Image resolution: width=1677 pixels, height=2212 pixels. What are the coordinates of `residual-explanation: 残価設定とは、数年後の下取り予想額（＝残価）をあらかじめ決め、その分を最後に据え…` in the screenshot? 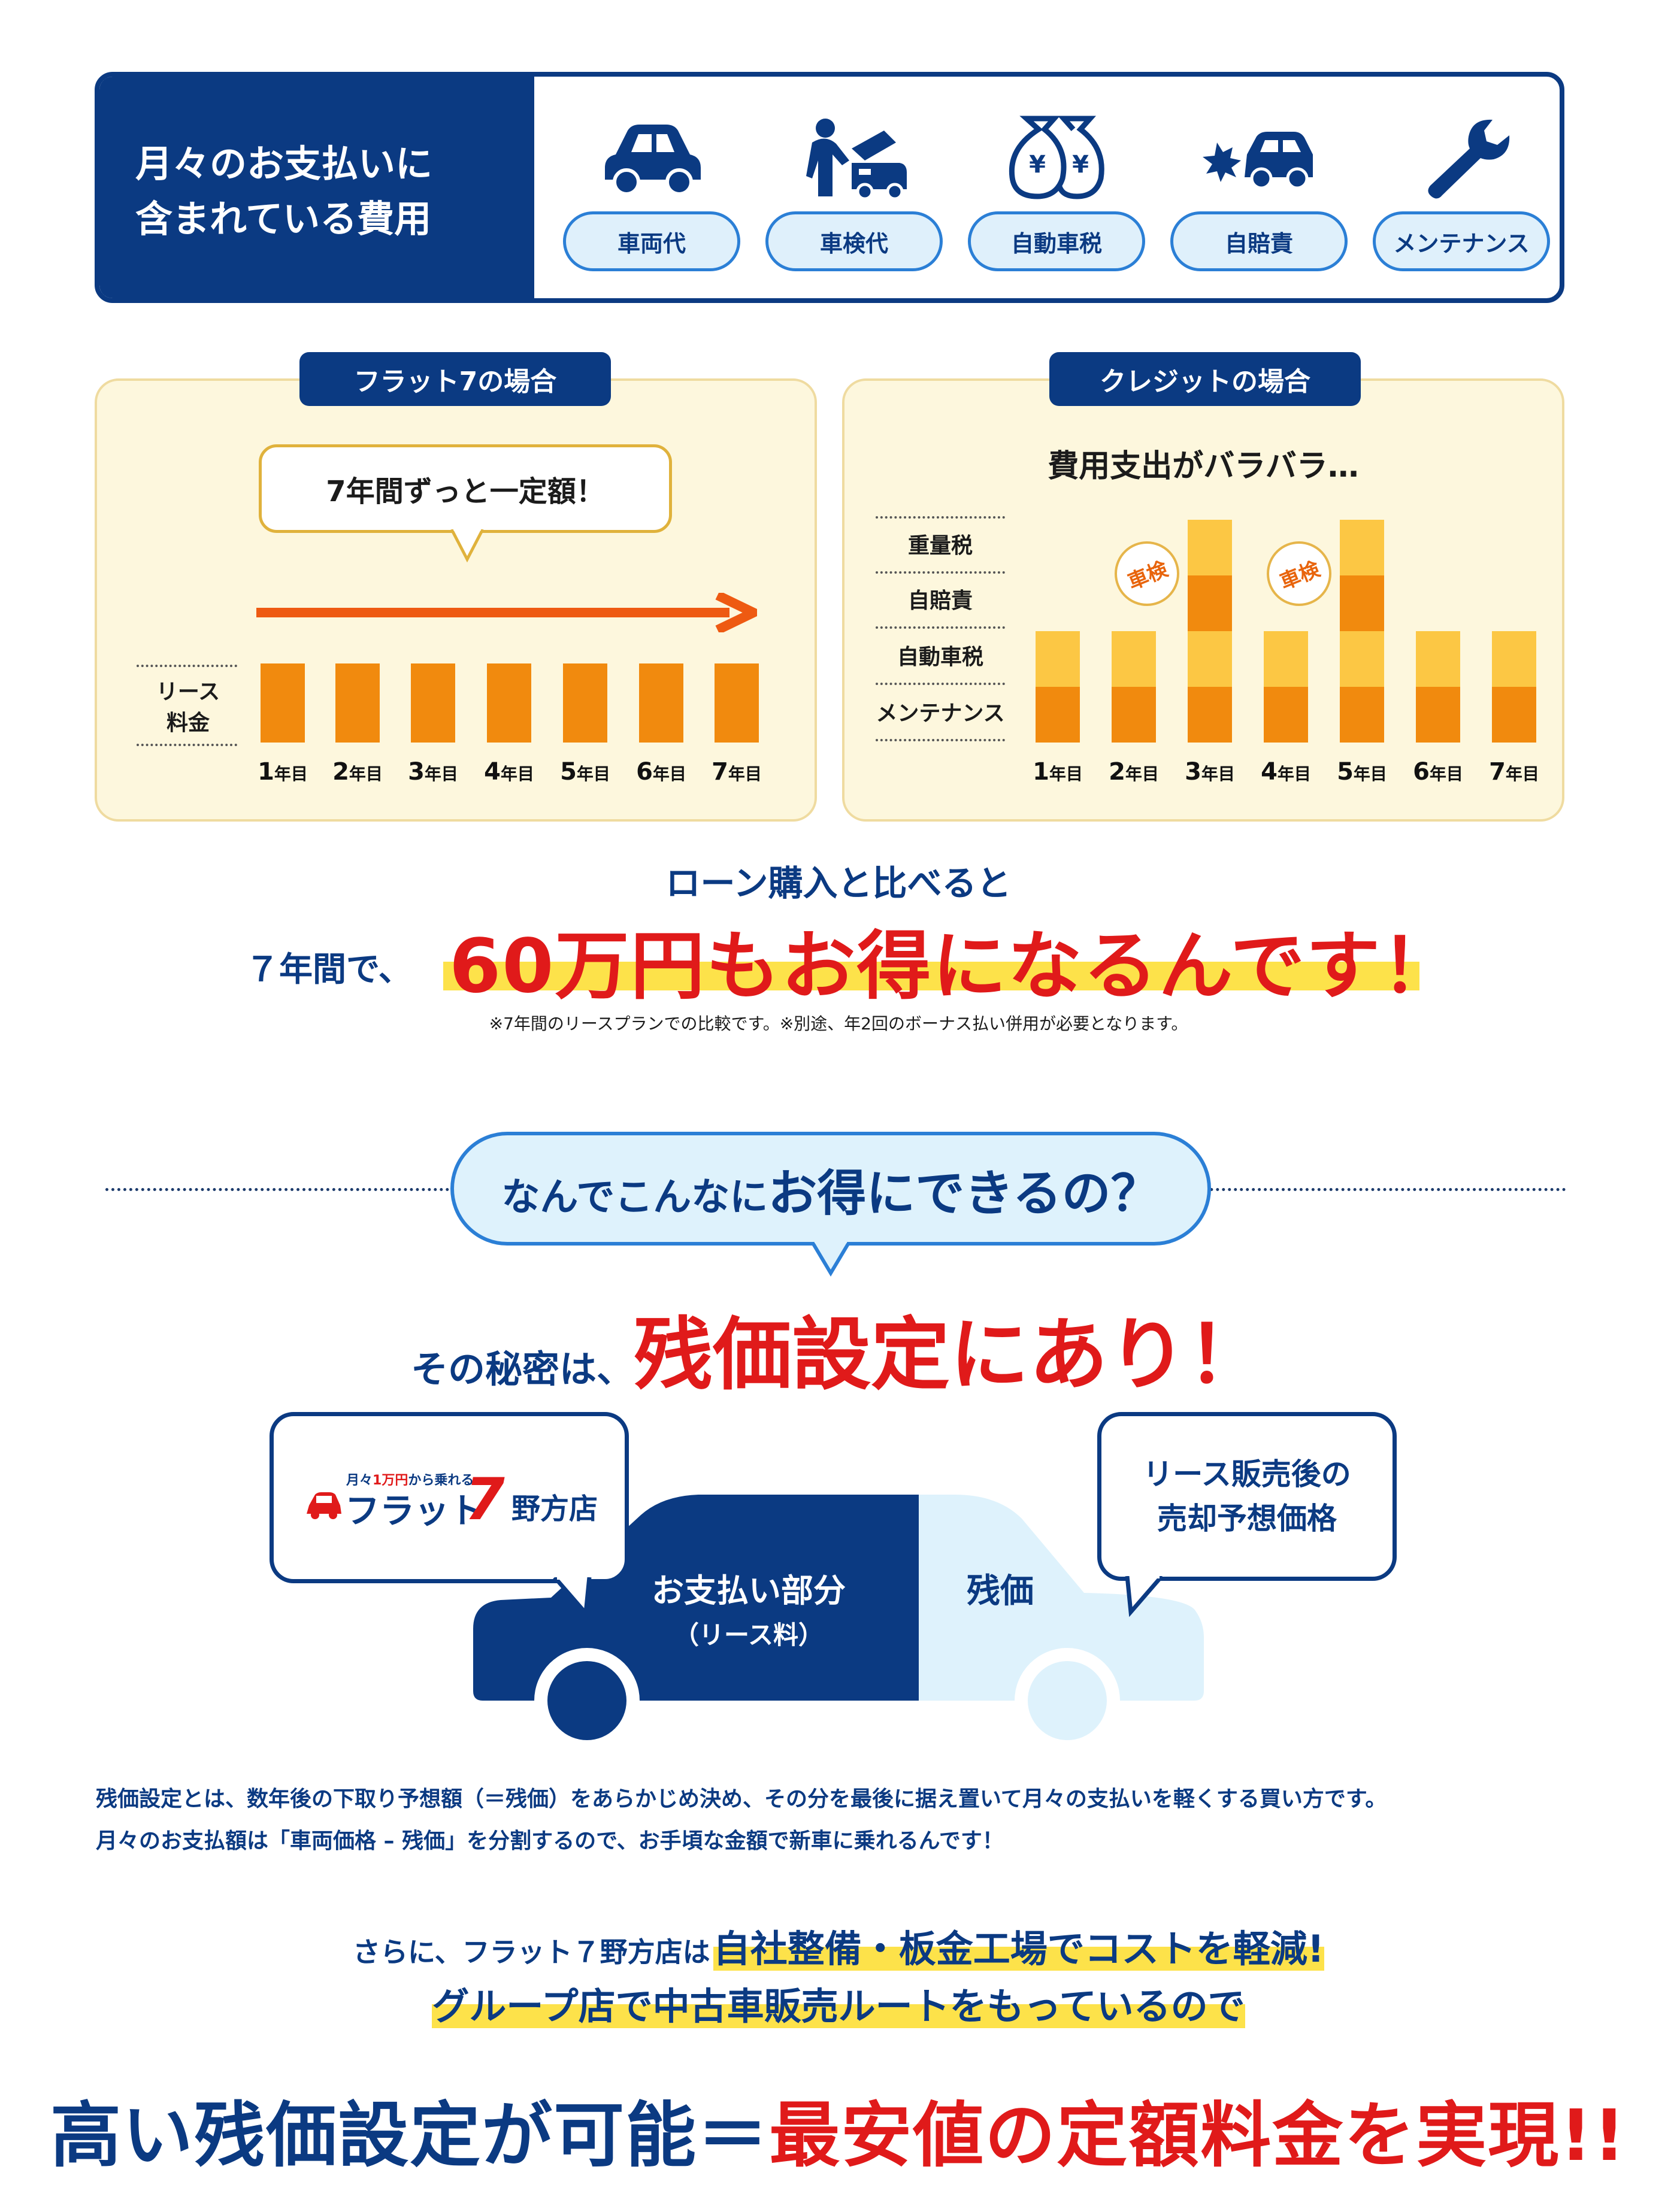 It's located at (839, 1820).